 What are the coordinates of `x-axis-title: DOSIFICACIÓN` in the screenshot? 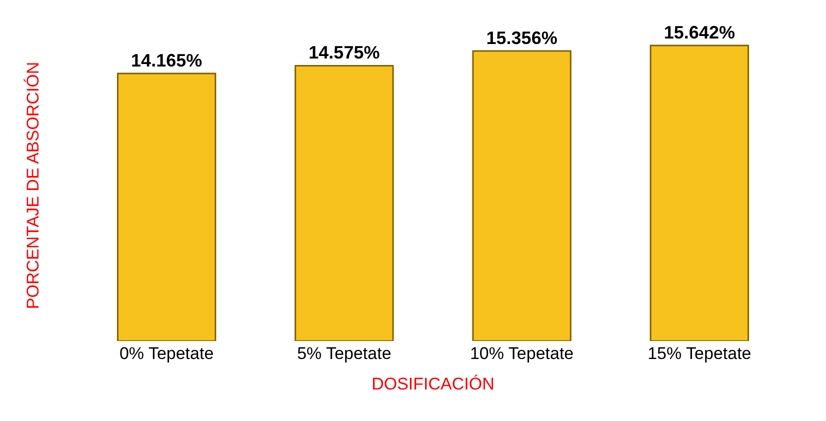 It's located at (433, 384).